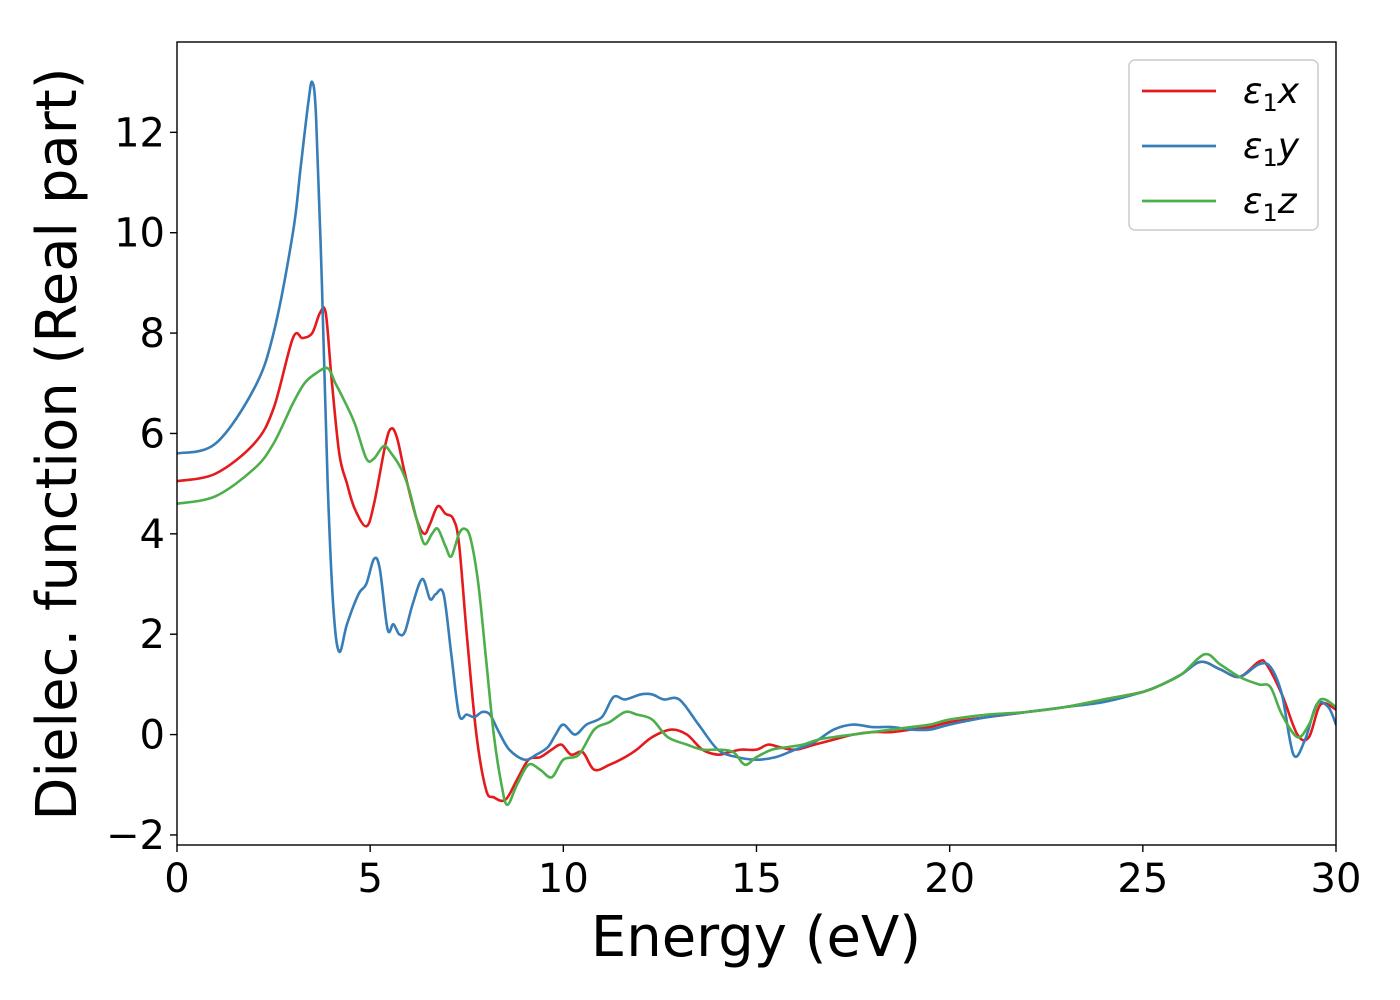  I want to click on legend-label-y: ε1y, so click(1271, 149).